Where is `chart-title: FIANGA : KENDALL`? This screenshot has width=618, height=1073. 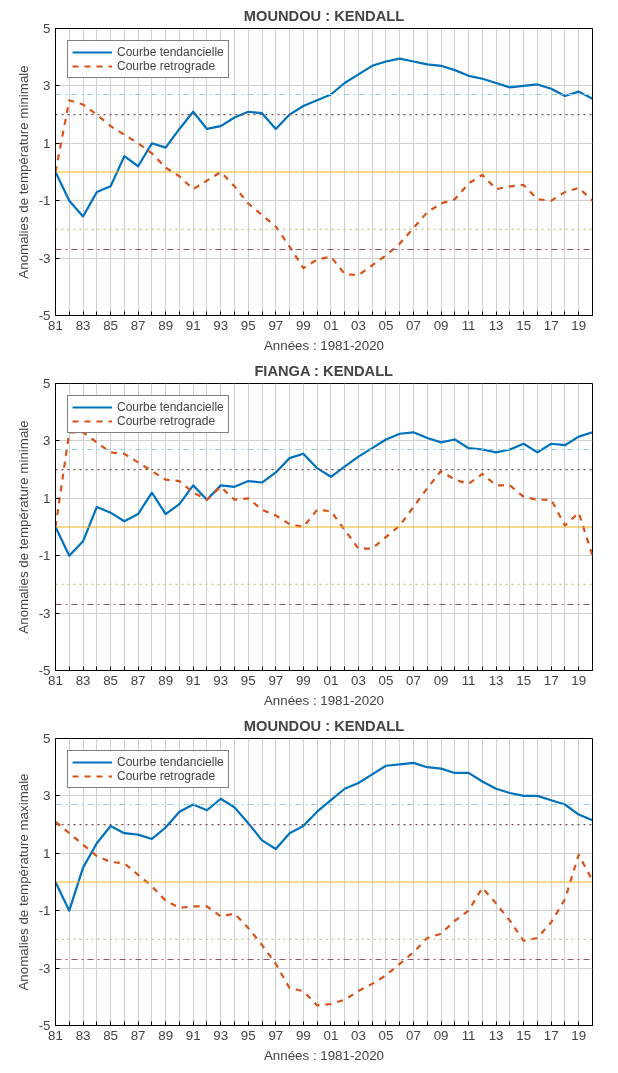
chart-title: FIANGA : KENDALL is located at coordinates (324, 370).